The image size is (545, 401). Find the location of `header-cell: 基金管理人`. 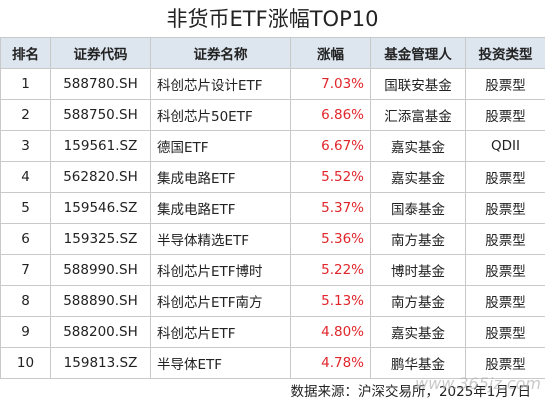

header-cell: 基金管理人 is located at coordinates (418, 53).